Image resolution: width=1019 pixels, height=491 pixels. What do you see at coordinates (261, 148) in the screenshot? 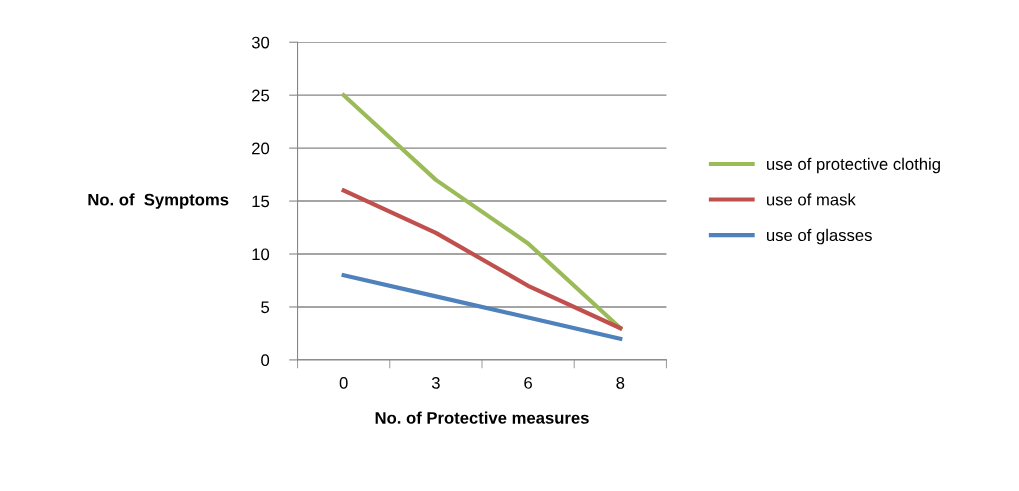
I see `y-tick-label: 20` at bounding box center [261, 148].